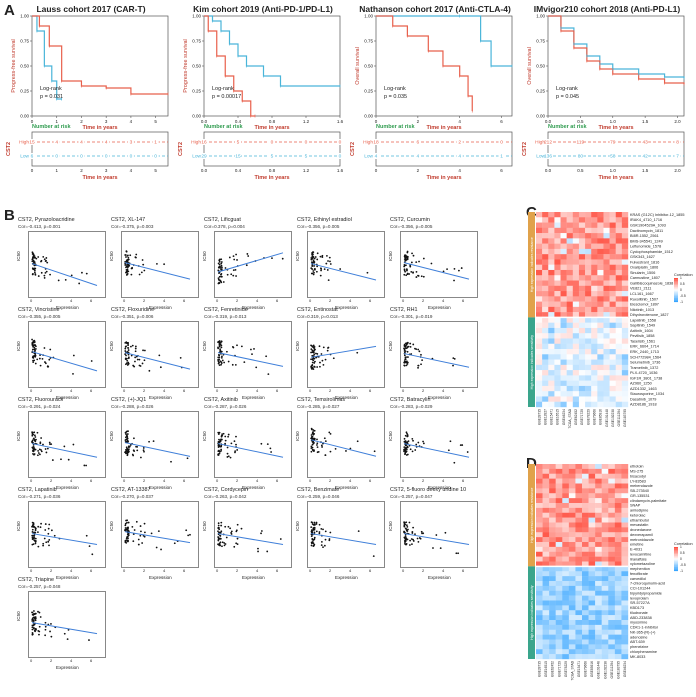 Image resolution: width=696 pixels, height=697 pixels. What do you see at coordinates (106, 170) in the screenshot?
I see `risk-x-tick: 3` at bounding box center [106, 170].